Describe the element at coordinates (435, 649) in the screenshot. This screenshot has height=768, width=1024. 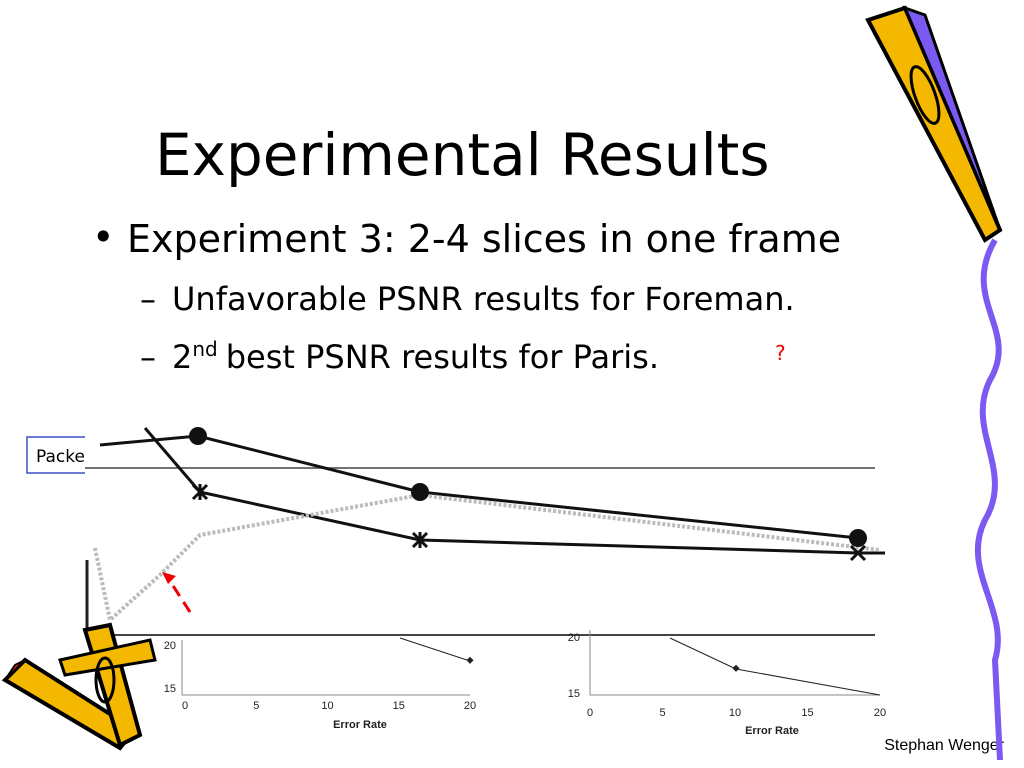
I see `small-line` at that location.